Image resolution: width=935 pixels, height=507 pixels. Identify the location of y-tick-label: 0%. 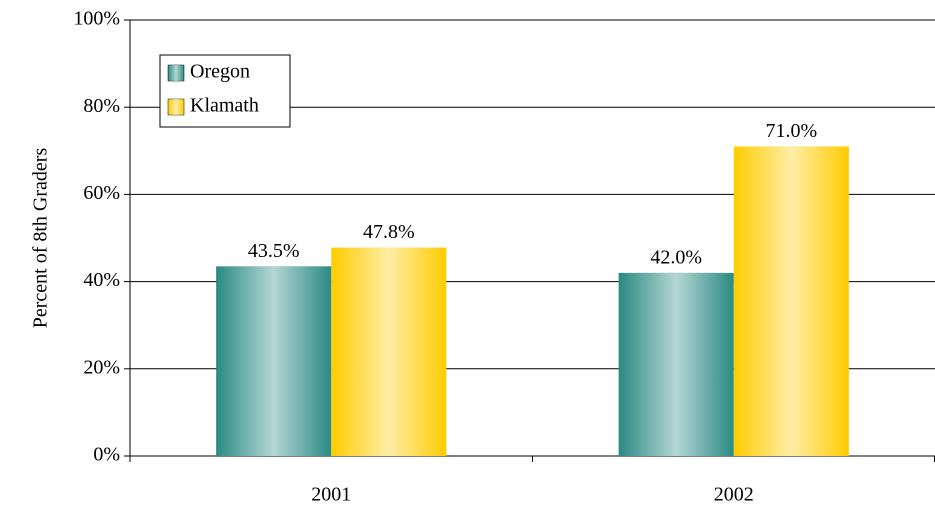
(106, 455).